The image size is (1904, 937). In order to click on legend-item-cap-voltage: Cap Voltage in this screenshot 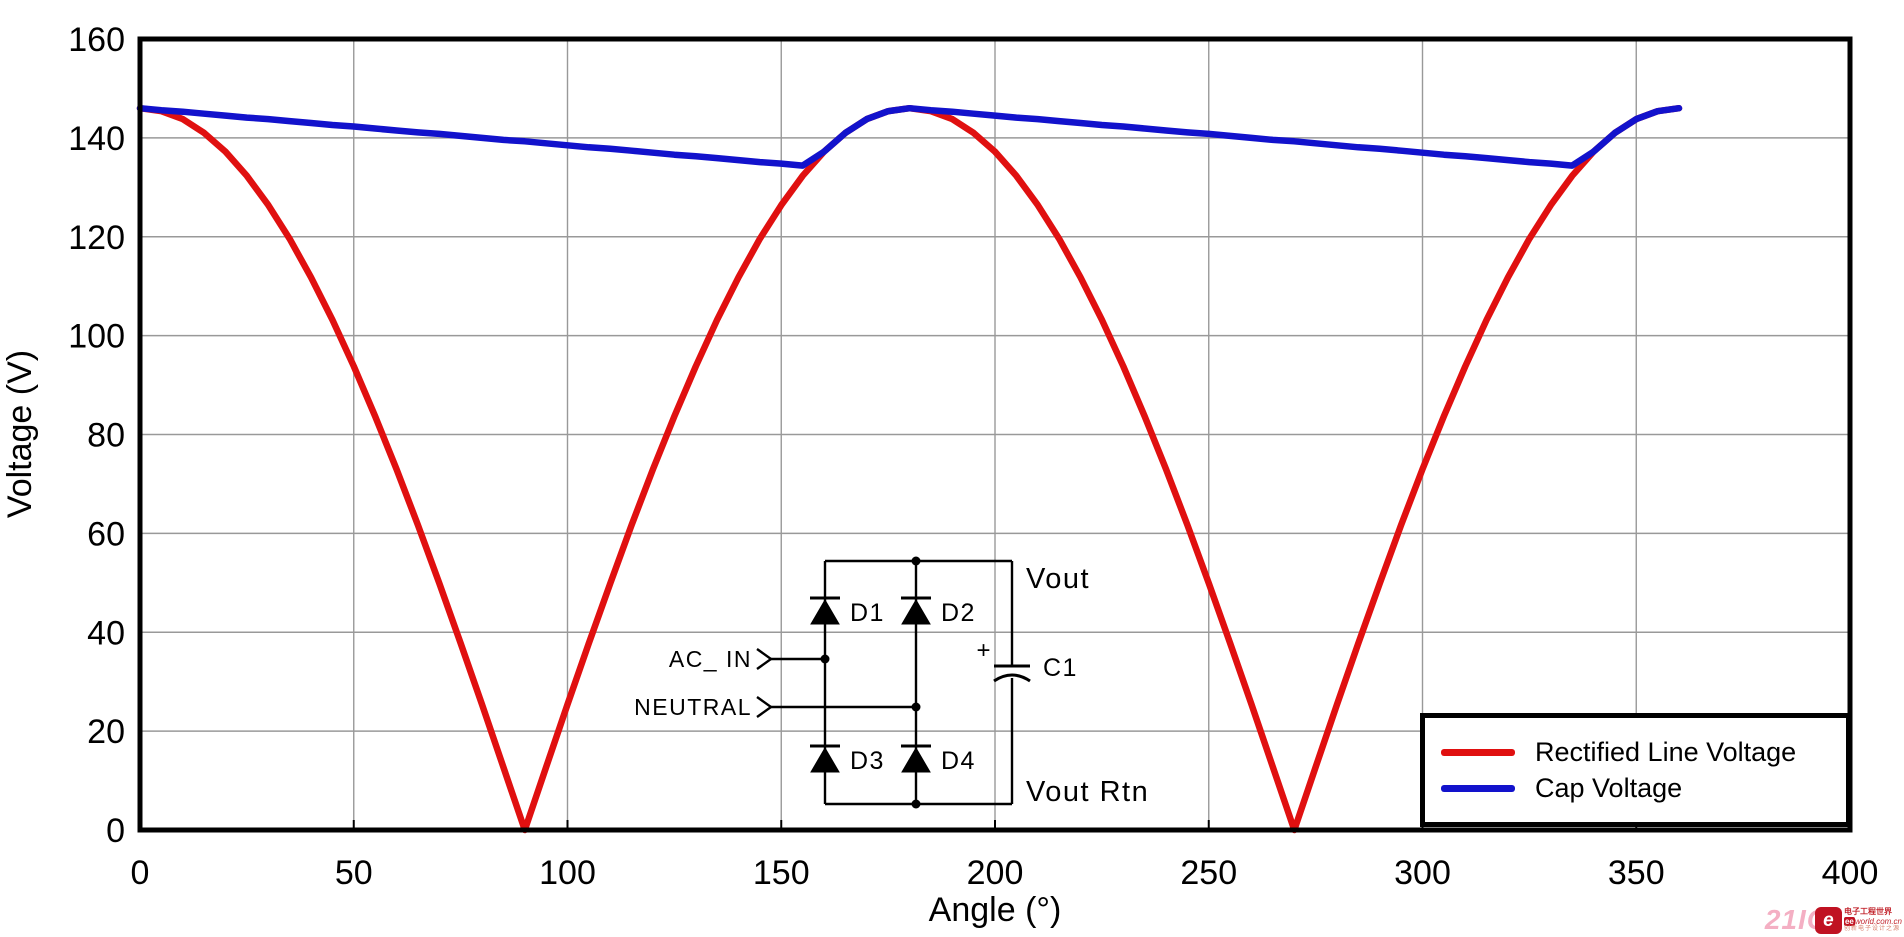, I will do `click(1643, 787)`.